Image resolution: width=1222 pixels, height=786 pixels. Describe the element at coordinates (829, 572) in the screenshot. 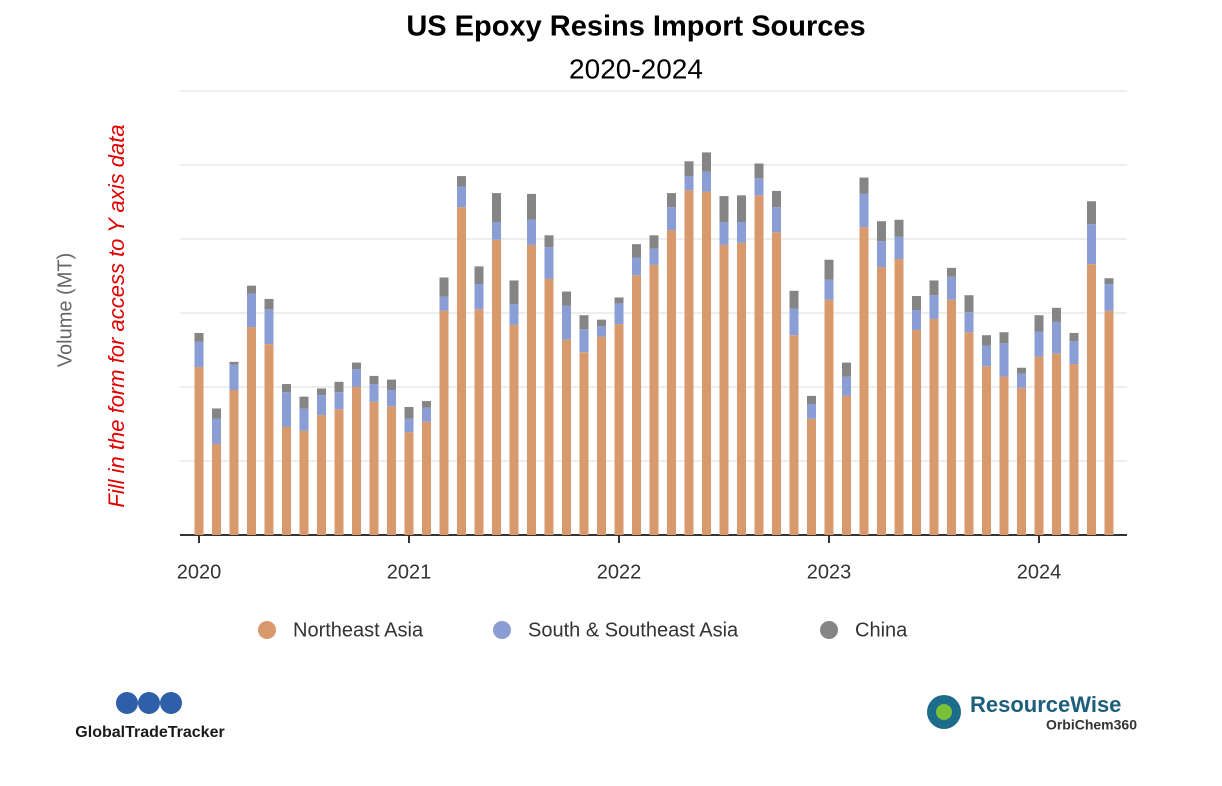

I see `x-tick-label: 2023` at that location.